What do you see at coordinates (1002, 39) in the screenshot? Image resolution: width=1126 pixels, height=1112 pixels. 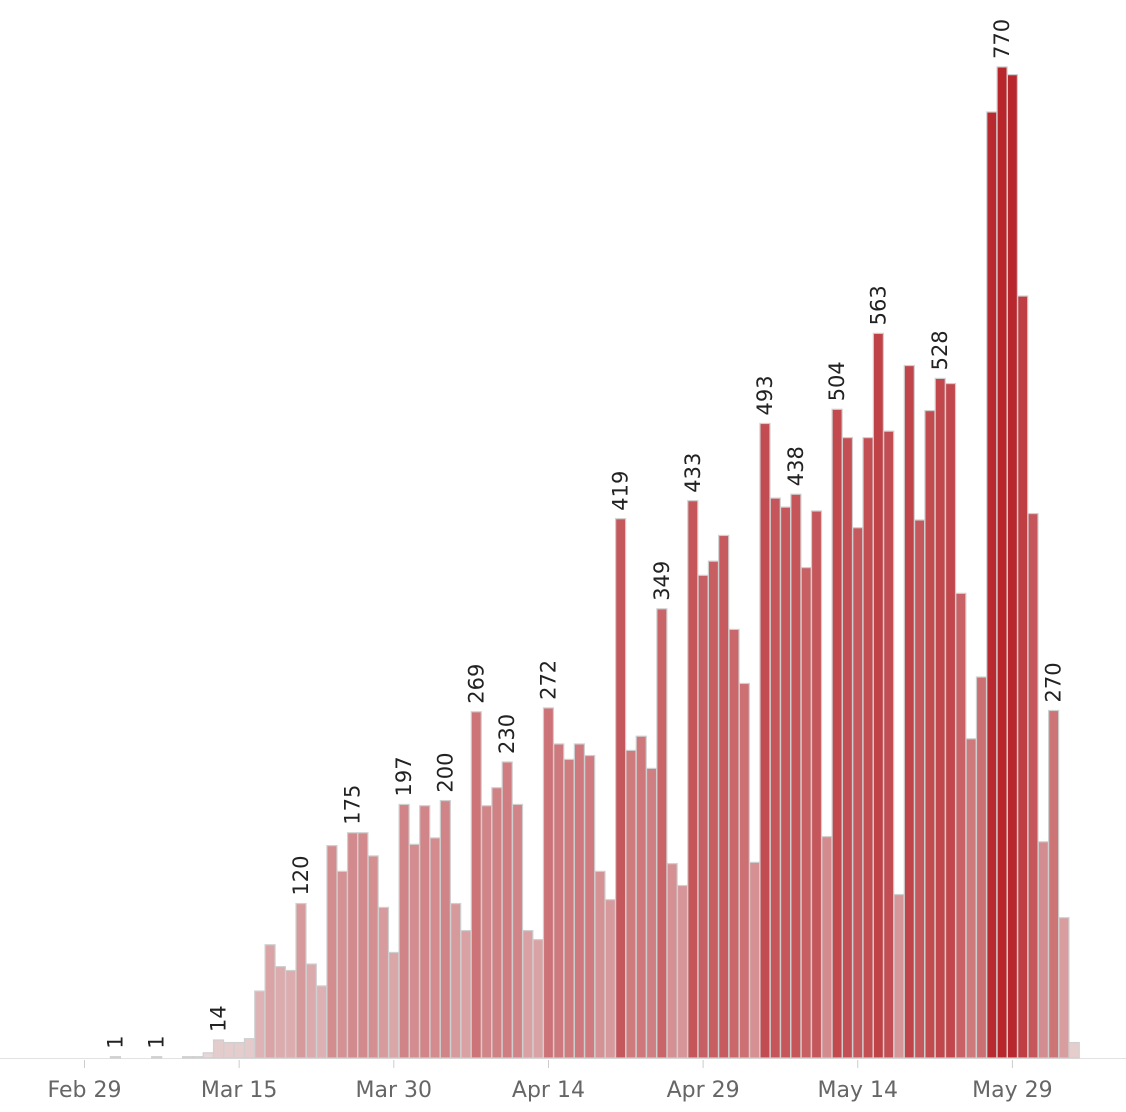 I see `value-label: 770` at bounding box center [1002, 39].